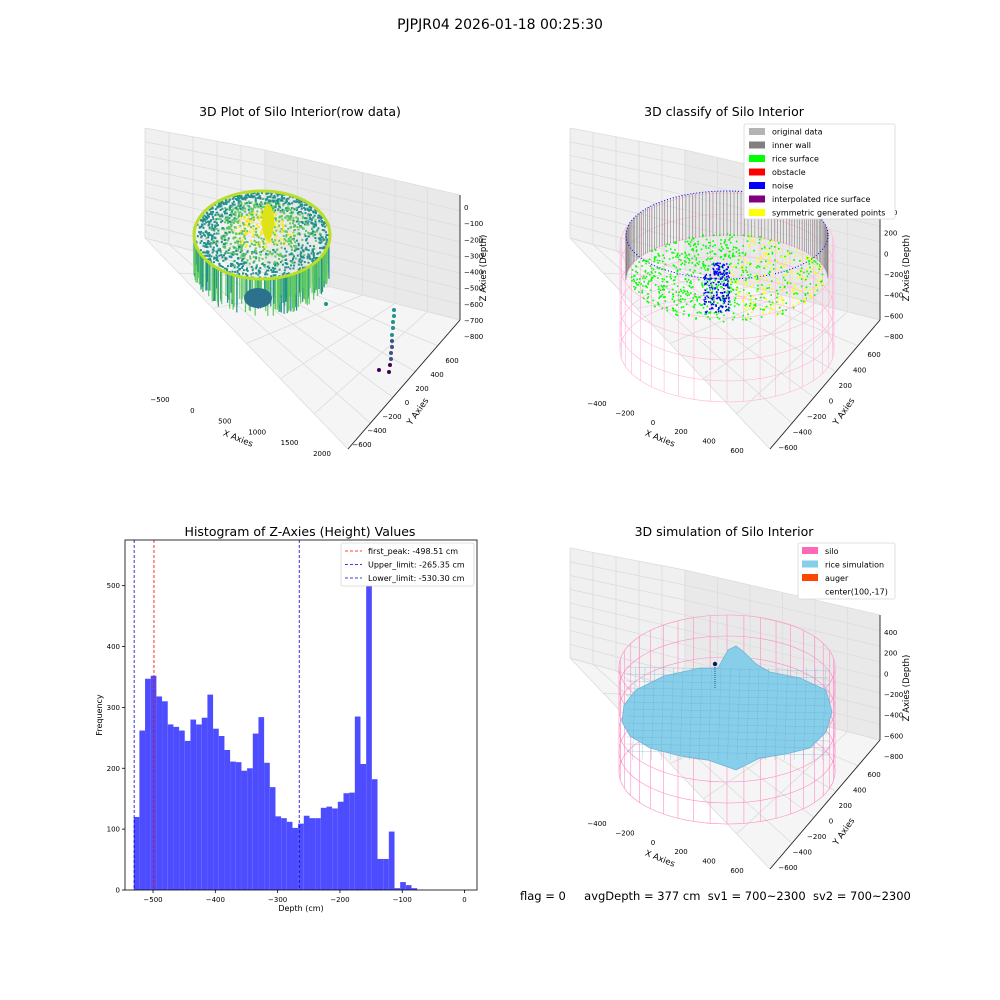 This screenshot has height=1000, width=1000. Describe the element at coordinates (404, 384) in the screenshot. I see `x-axis-line` at that location.